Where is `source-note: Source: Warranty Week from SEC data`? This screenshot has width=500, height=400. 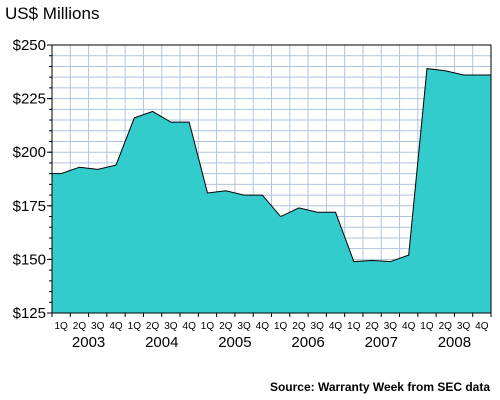
source-note: Source: Warranty Week from SEC data is located at coordinates (380, 387).